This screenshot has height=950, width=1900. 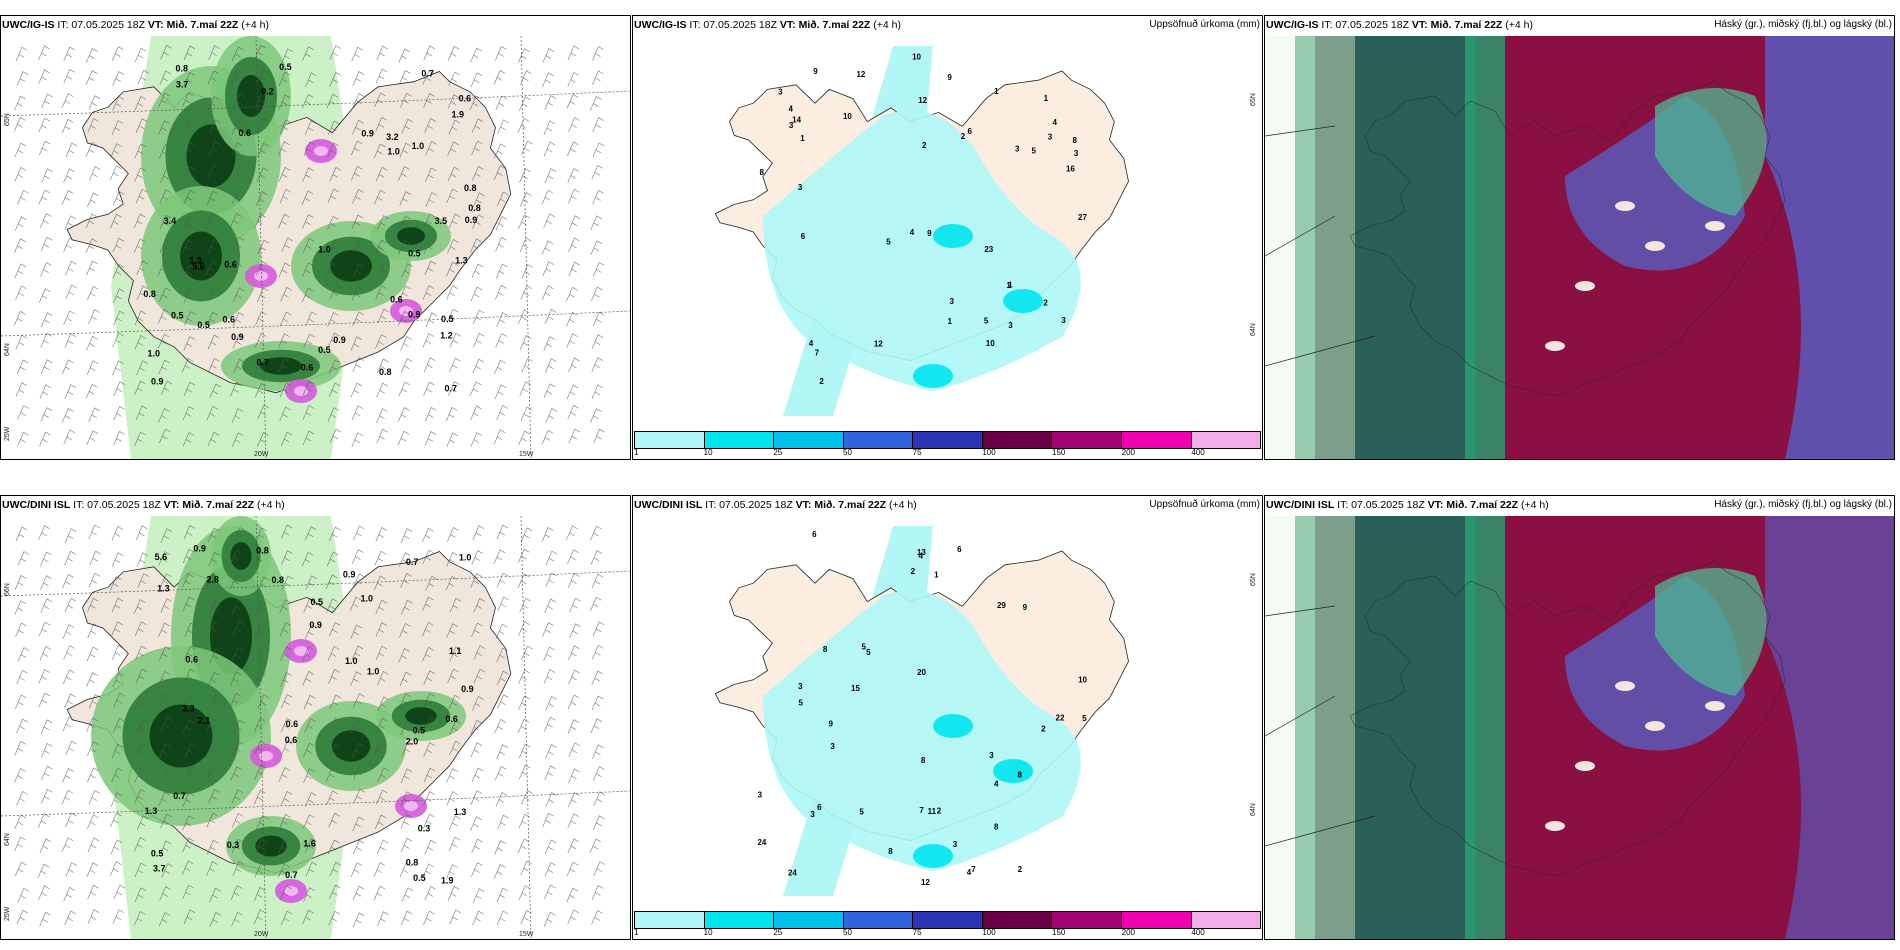 What do you see at coordinates (233, 845) in the screenshot?
I see `shower-value: 0.3` at bounding box center [233, 845].